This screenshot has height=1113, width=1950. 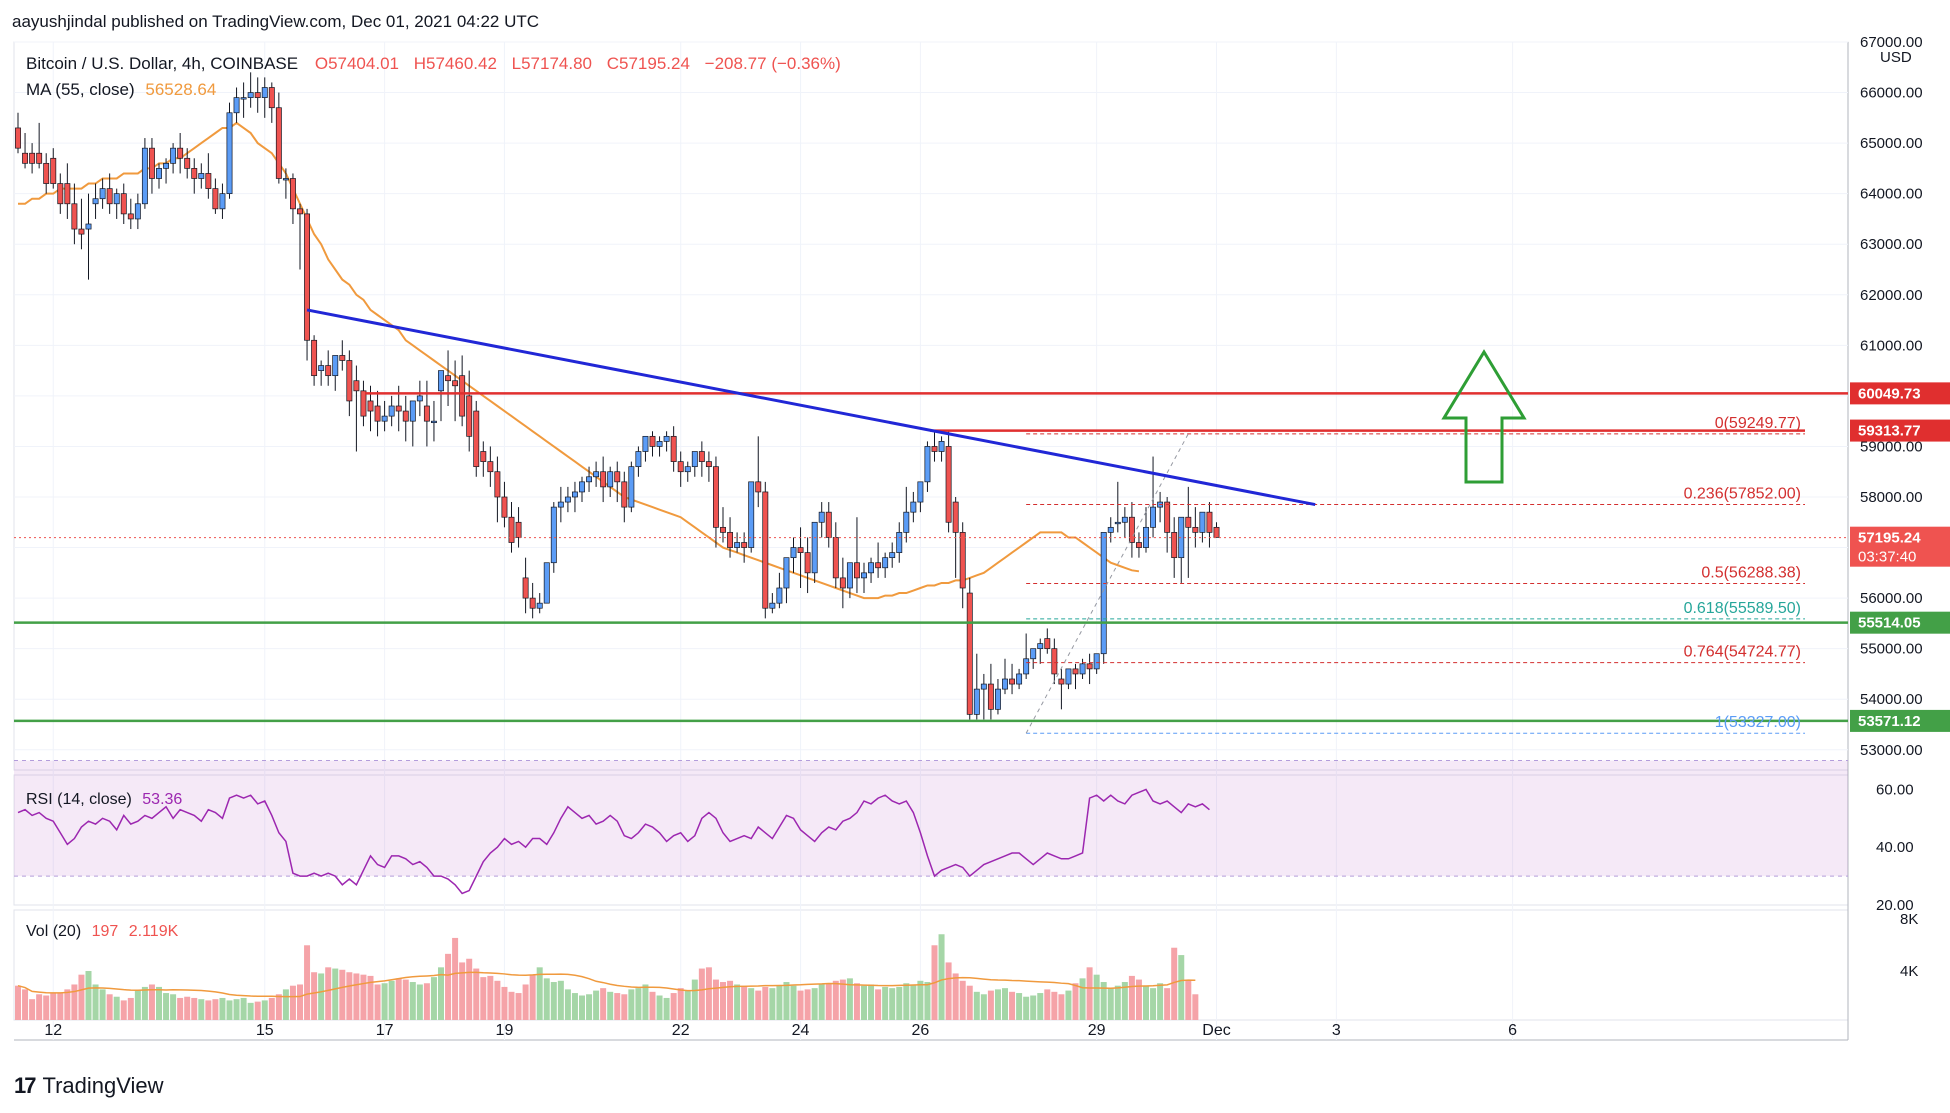 What do you see at coordinates (80, 89) in the screenshot?
I see `ma-label: MA (55, close)` at bounding box center [80, 89].